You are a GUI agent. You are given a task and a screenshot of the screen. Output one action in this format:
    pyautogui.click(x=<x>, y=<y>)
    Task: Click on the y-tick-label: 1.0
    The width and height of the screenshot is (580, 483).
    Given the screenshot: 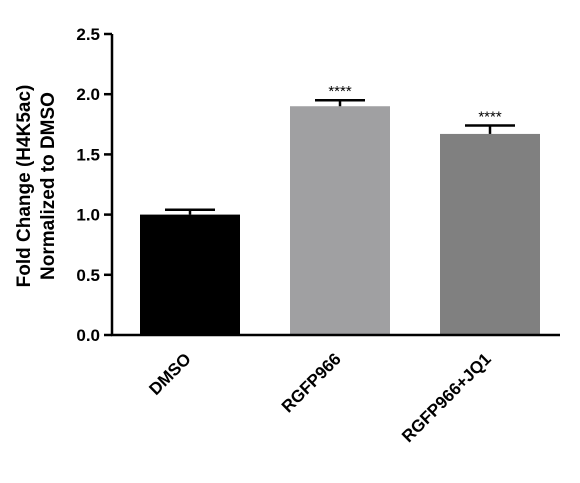 What is the action you would take?
    pyautogui.click(x=88, y=215)
    